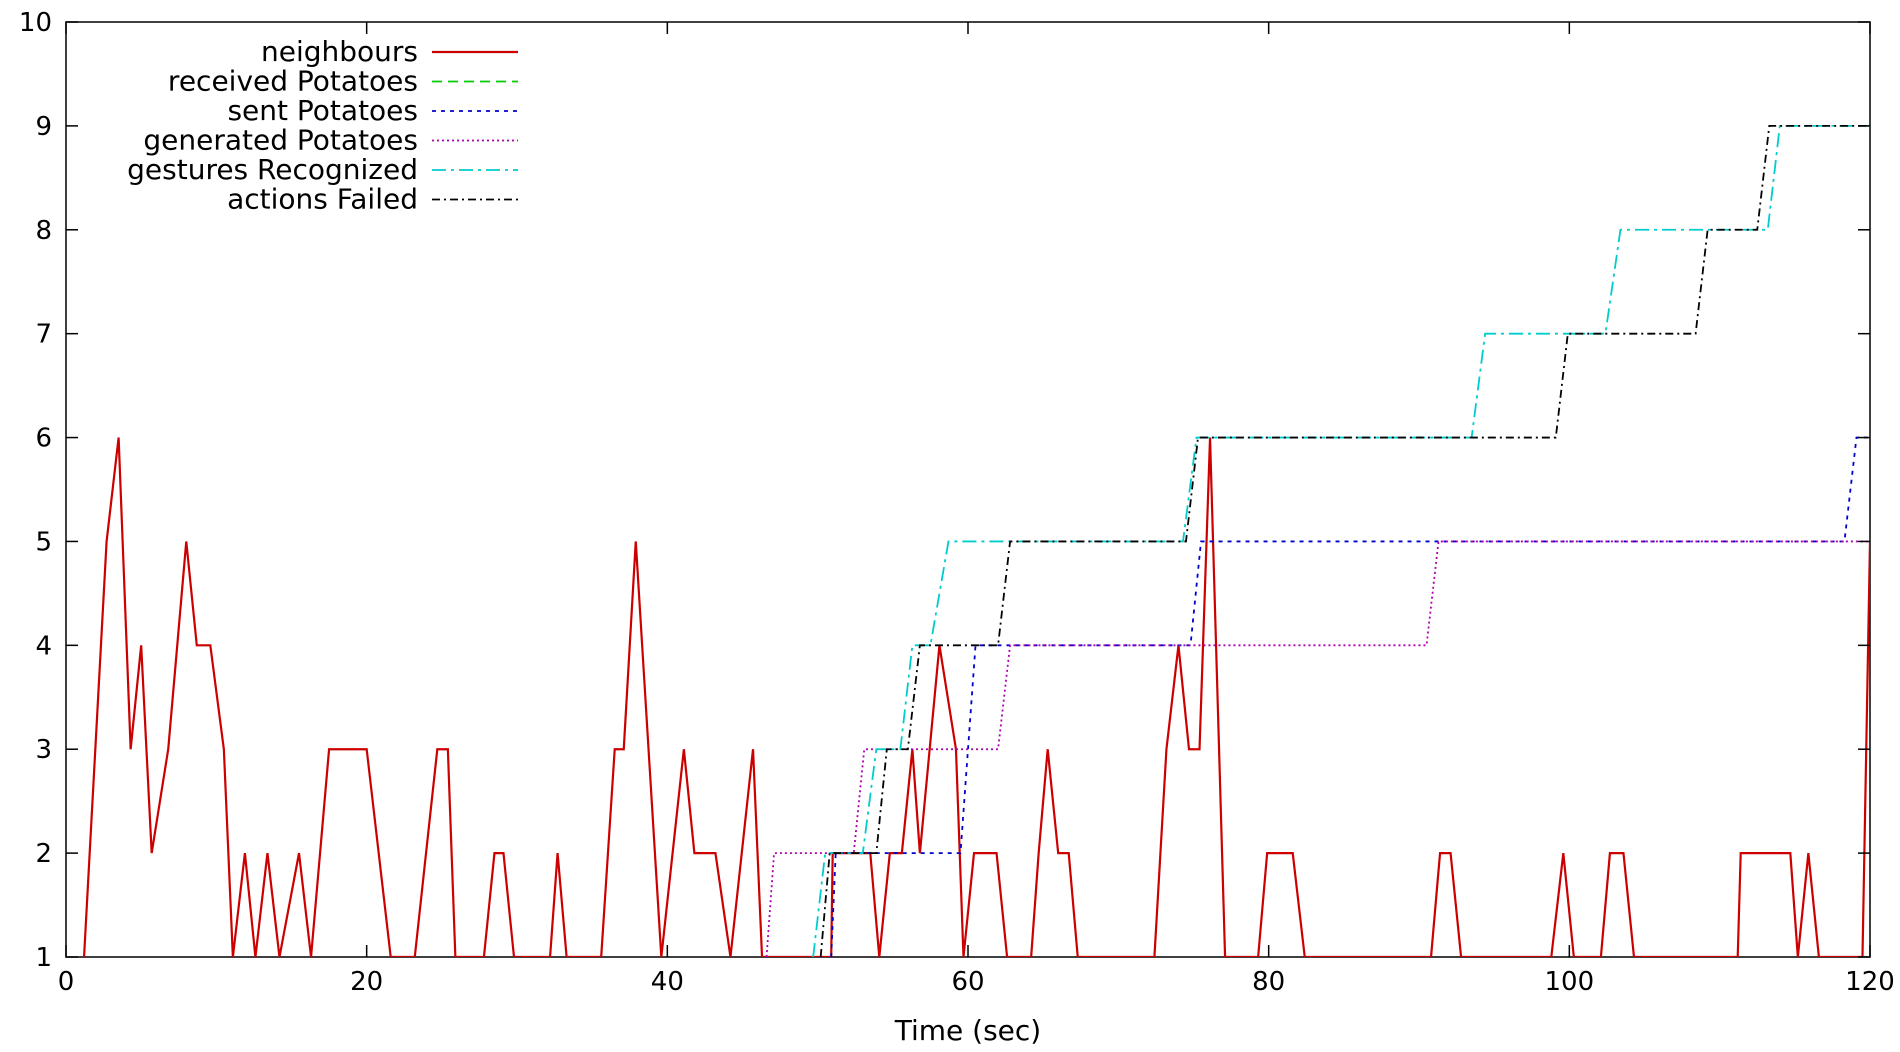 This screenshot has height=1052, width=1900. Describe the element at coordinates (339, 51) in the screenshot. I see `legend-label: neighbours` at that location.